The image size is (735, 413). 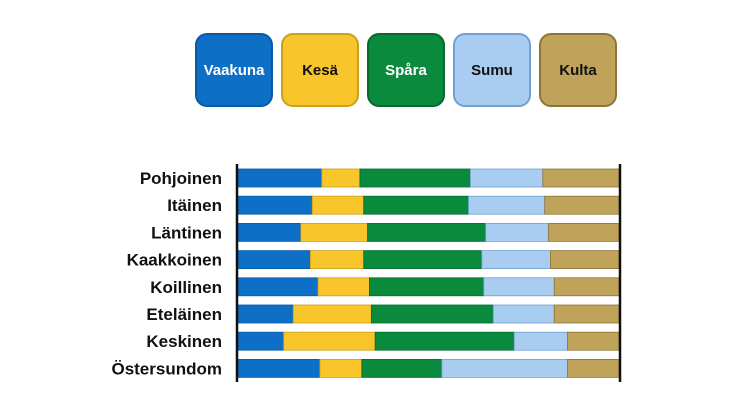 What do you see at coordinates (341, 178) in the screenshot?
I see `bar-pohjoinen-kesa` at bounding box center [341, 178].